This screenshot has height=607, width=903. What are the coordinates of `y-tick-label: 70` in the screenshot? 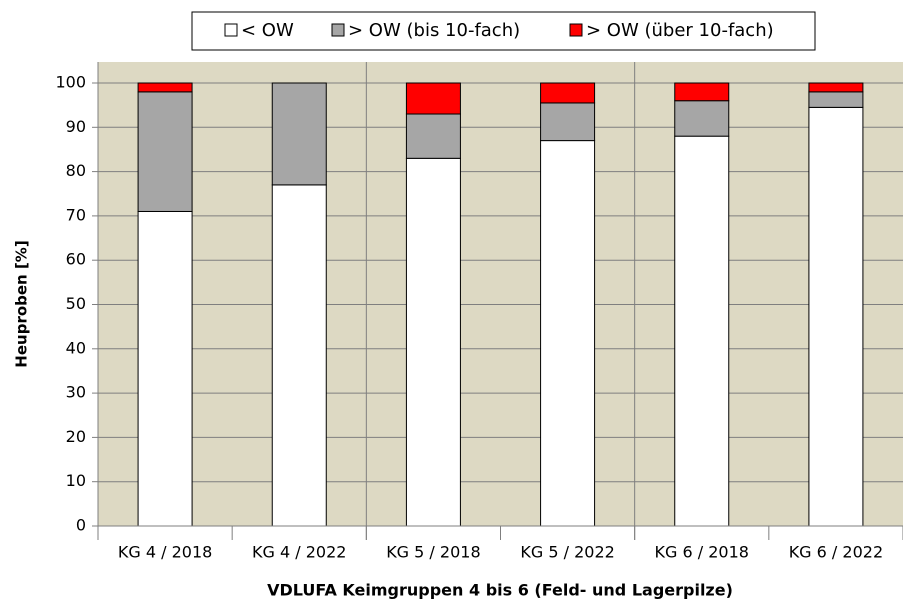 It's located at (76, 214).